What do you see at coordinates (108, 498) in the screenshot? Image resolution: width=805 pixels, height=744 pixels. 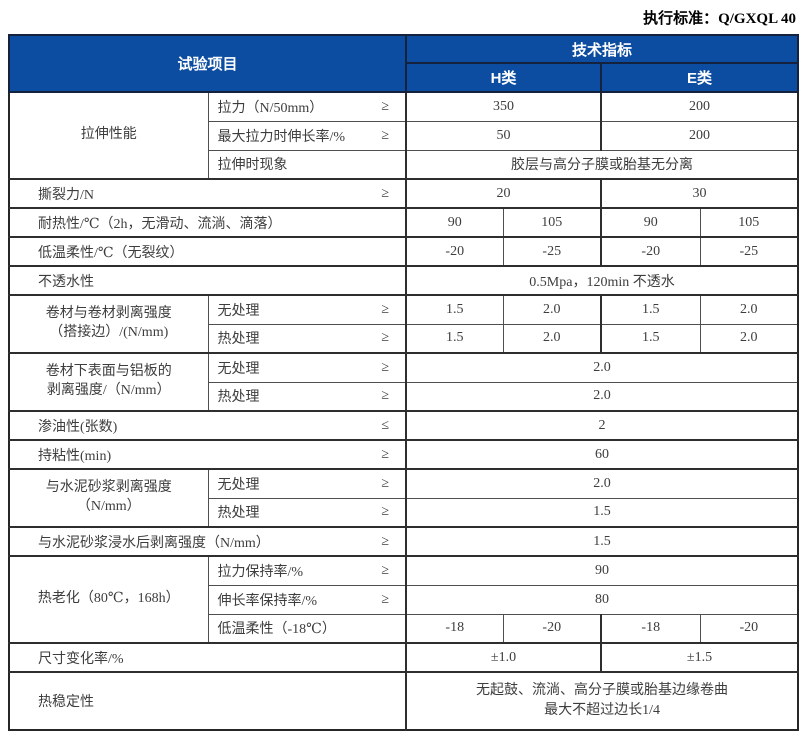 I see `cell-mortar-peel-group: 与水泥砂浆剥离强度 （N/mm）` at bounding box center [108, 498].